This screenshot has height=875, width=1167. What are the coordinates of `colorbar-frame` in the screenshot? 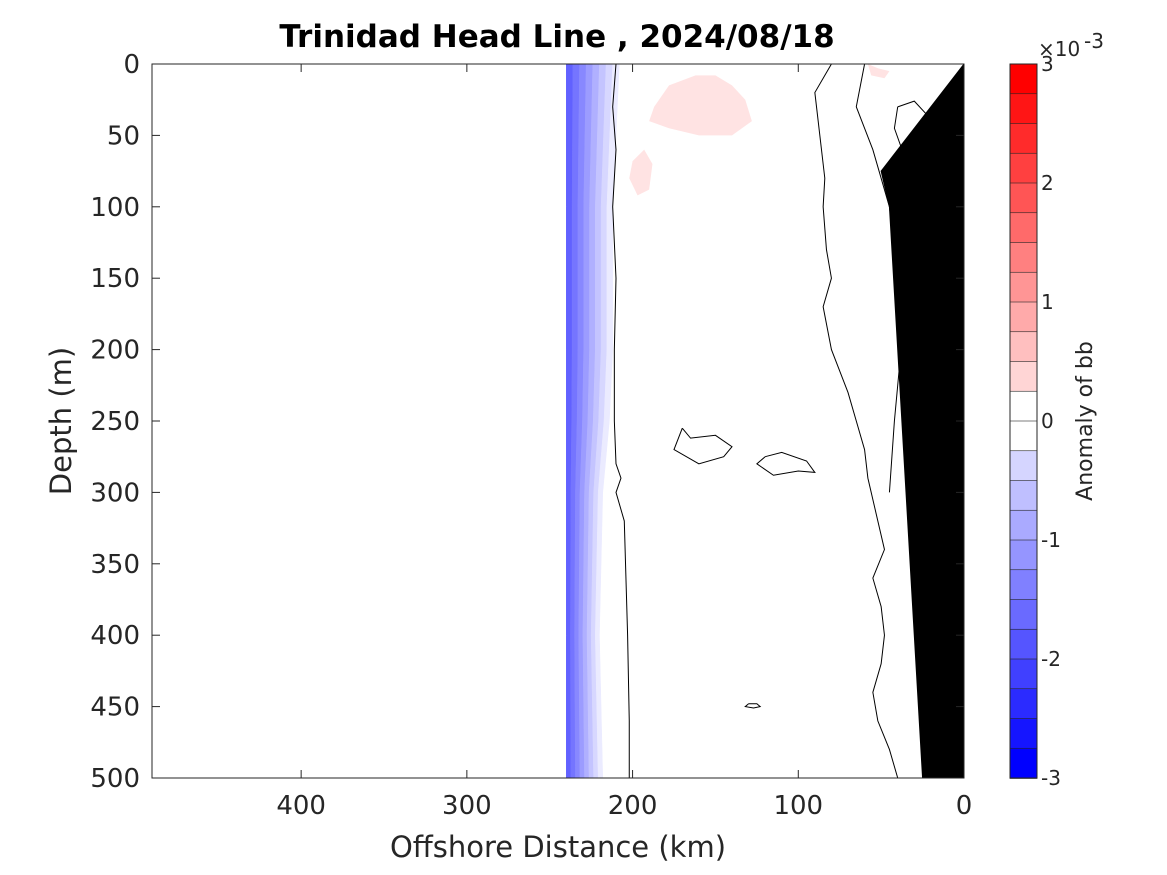 It's located at (1023, 421).